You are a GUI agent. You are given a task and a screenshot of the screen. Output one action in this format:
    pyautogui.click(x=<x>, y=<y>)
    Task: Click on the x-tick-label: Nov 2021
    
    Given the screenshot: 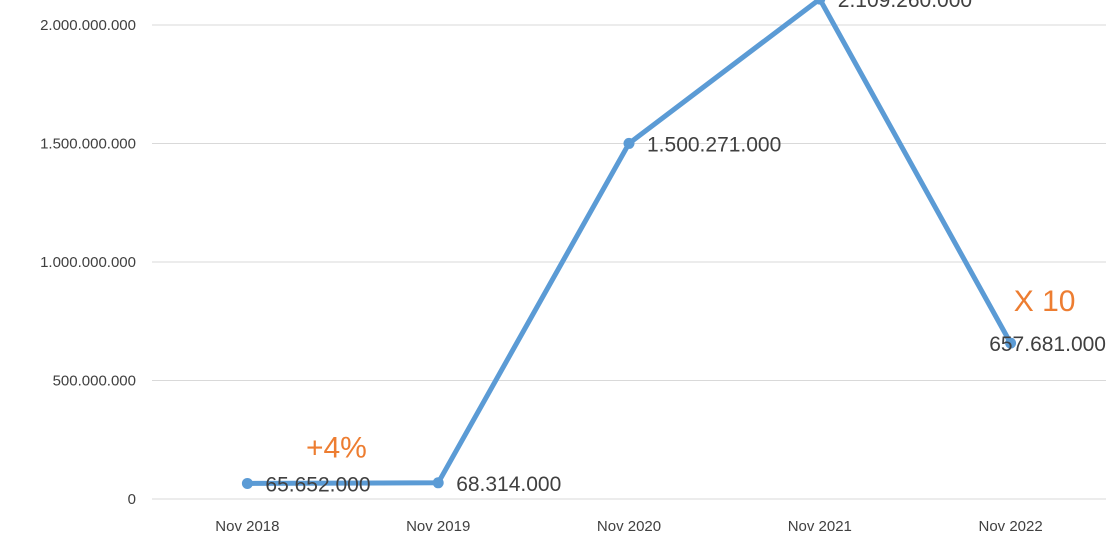 What is the action you would take?
    pyautogui.click(x=820, y=526)
    